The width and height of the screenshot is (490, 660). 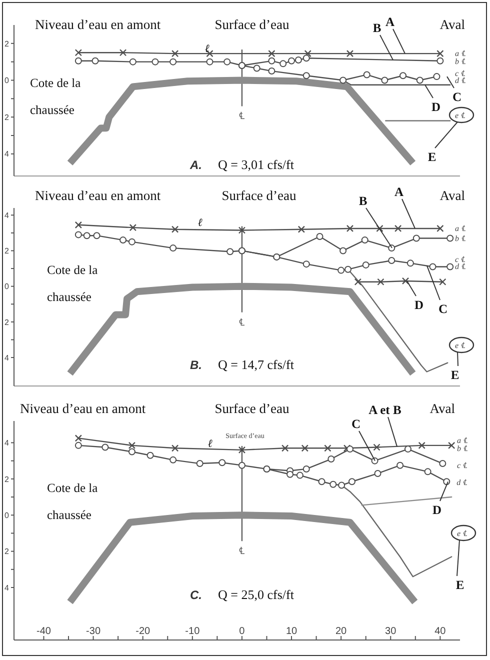 What do you see at coordinates (443, 309) in the screenshot?
I see `text: C` at bounding box center [443, 309].